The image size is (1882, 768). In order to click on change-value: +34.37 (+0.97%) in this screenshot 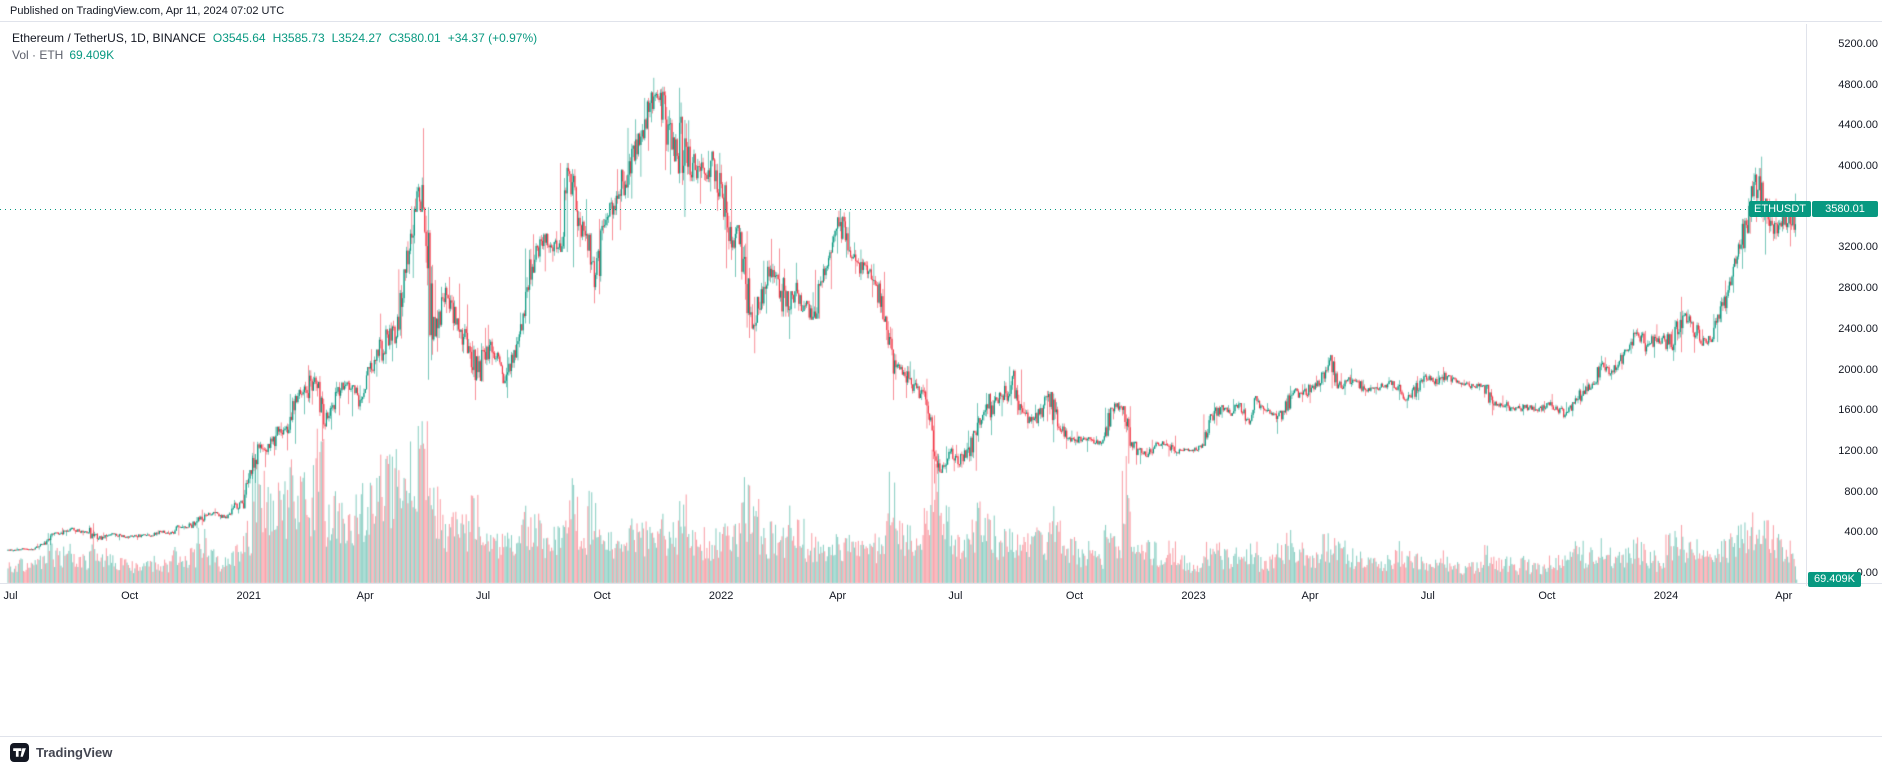, I will do `click(492, 38)`.